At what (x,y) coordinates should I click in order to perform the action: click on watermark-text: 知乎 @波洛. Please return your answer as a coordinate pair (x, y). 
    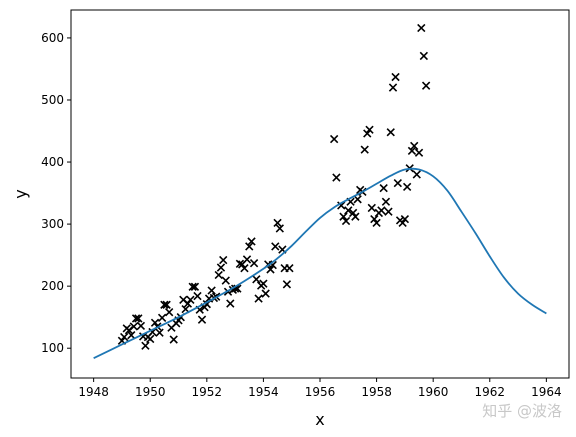
    Looking at the image, I should click on (522, 411).